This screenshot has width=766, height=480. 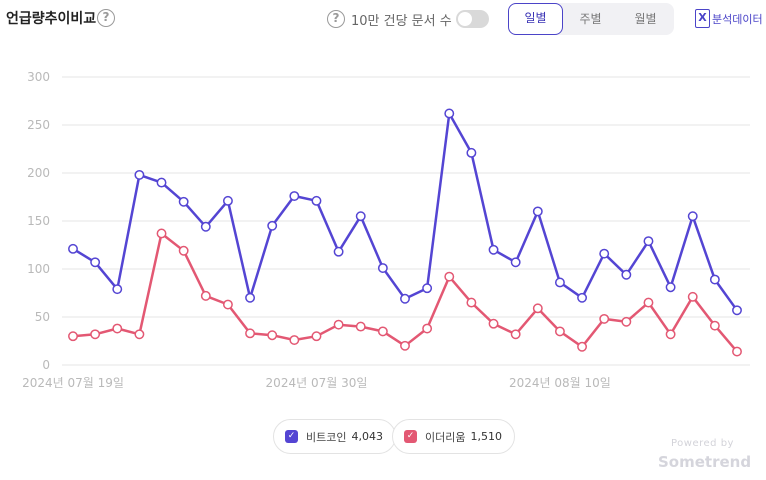 I want to click on legend-total: 4,043, so click(x=367, y=436).